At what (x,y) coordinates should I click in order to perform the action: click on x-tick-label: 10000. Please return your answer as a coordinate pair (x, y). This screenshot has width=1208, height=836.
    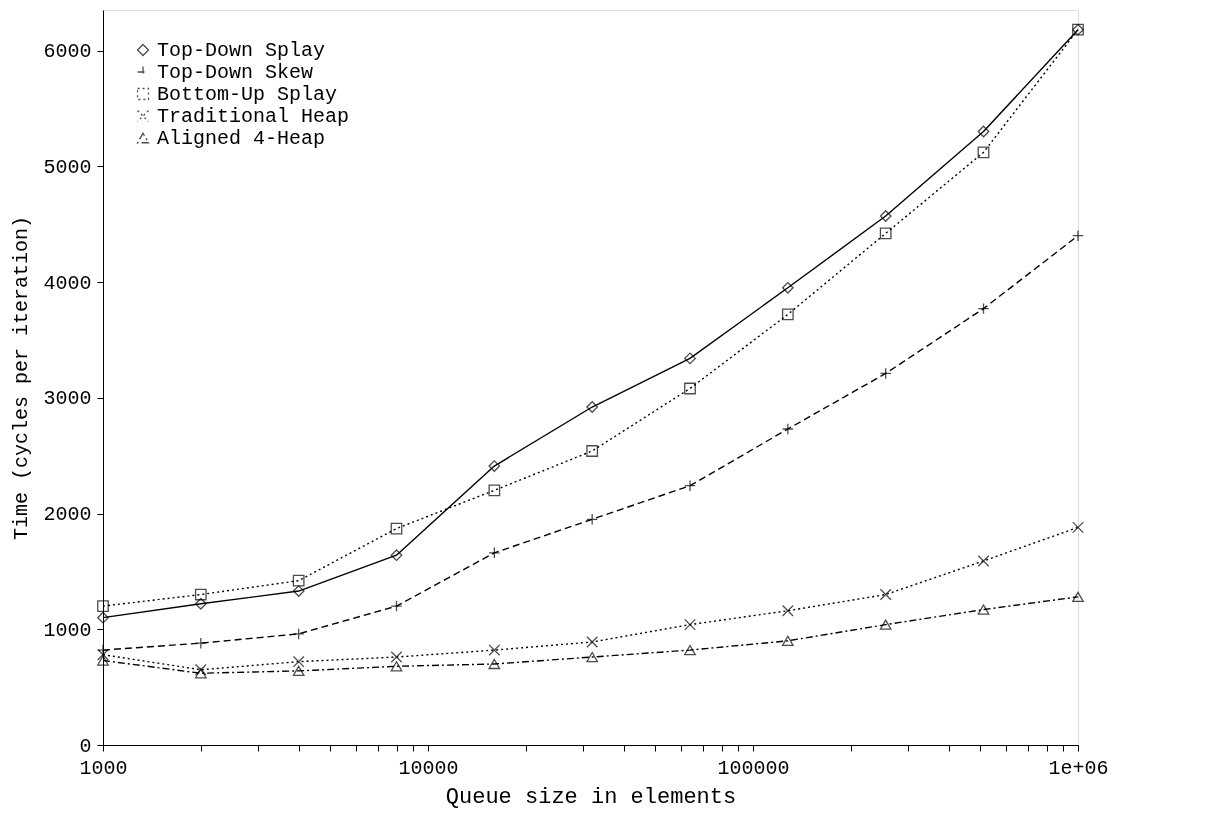
    Looking at the image, I should click on (428, 768).